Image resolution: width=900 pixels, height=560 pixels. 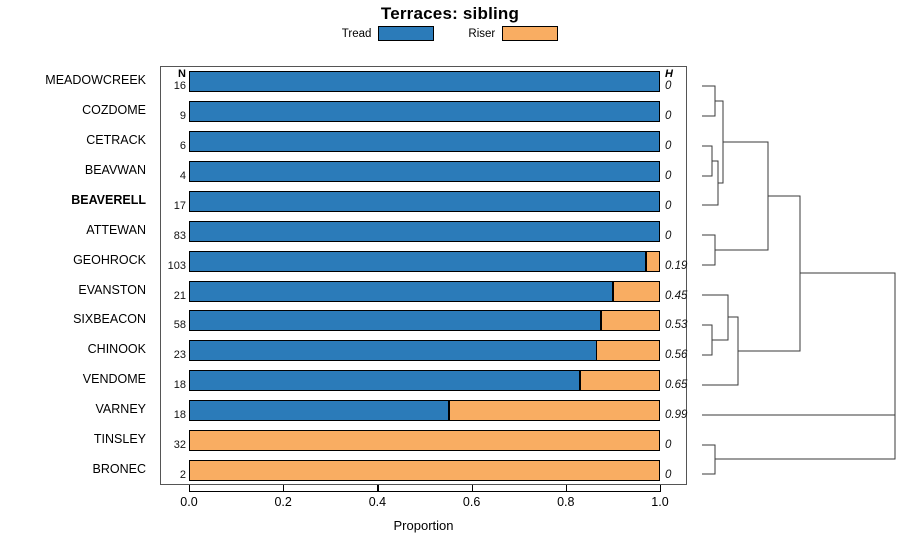 I want to click on y-axis-label: SIXBEACON, so click(x=109, y=319).